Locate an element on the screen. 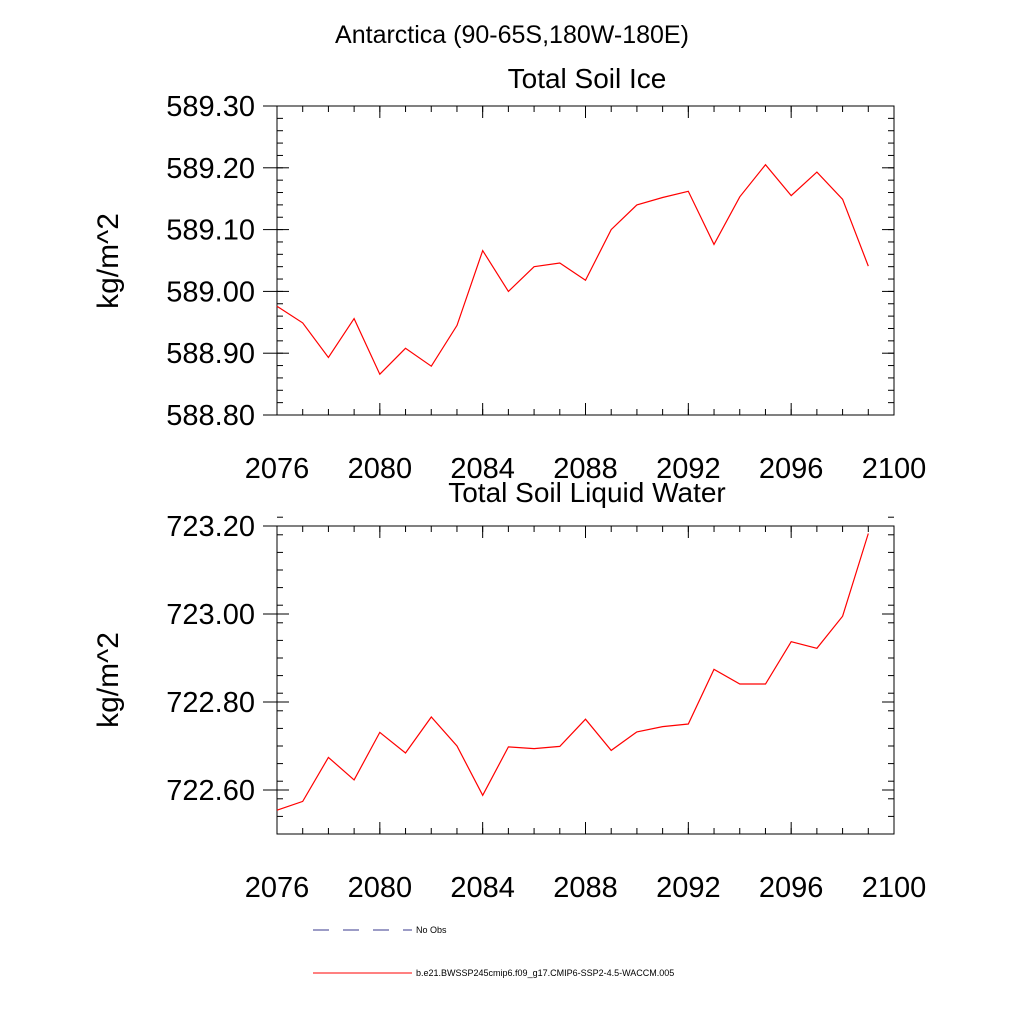  y-tick-label: 723.00 is located at coordinates (210, 615).